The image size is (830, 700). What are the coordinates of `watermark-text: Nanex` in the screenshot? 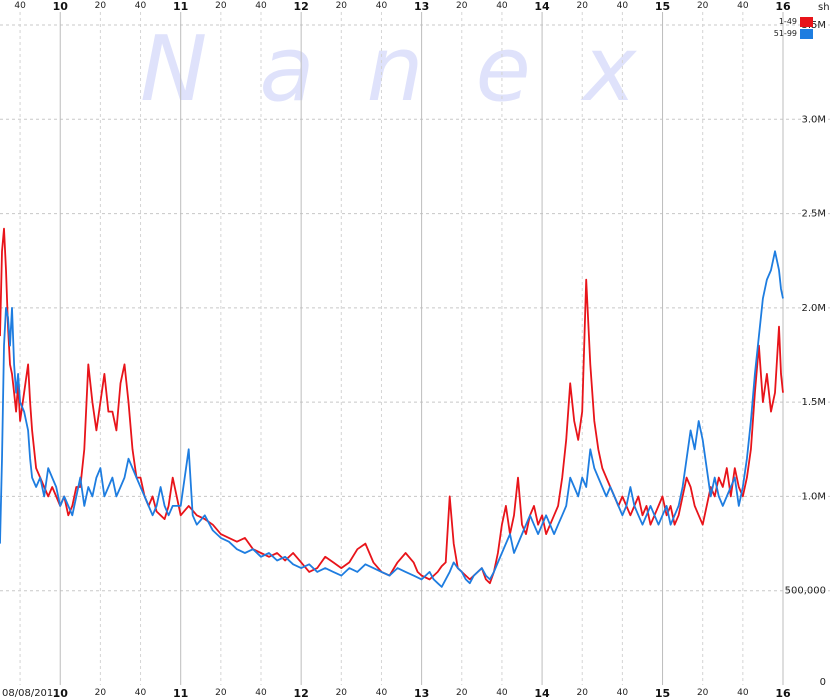 It's located at (414, 69).